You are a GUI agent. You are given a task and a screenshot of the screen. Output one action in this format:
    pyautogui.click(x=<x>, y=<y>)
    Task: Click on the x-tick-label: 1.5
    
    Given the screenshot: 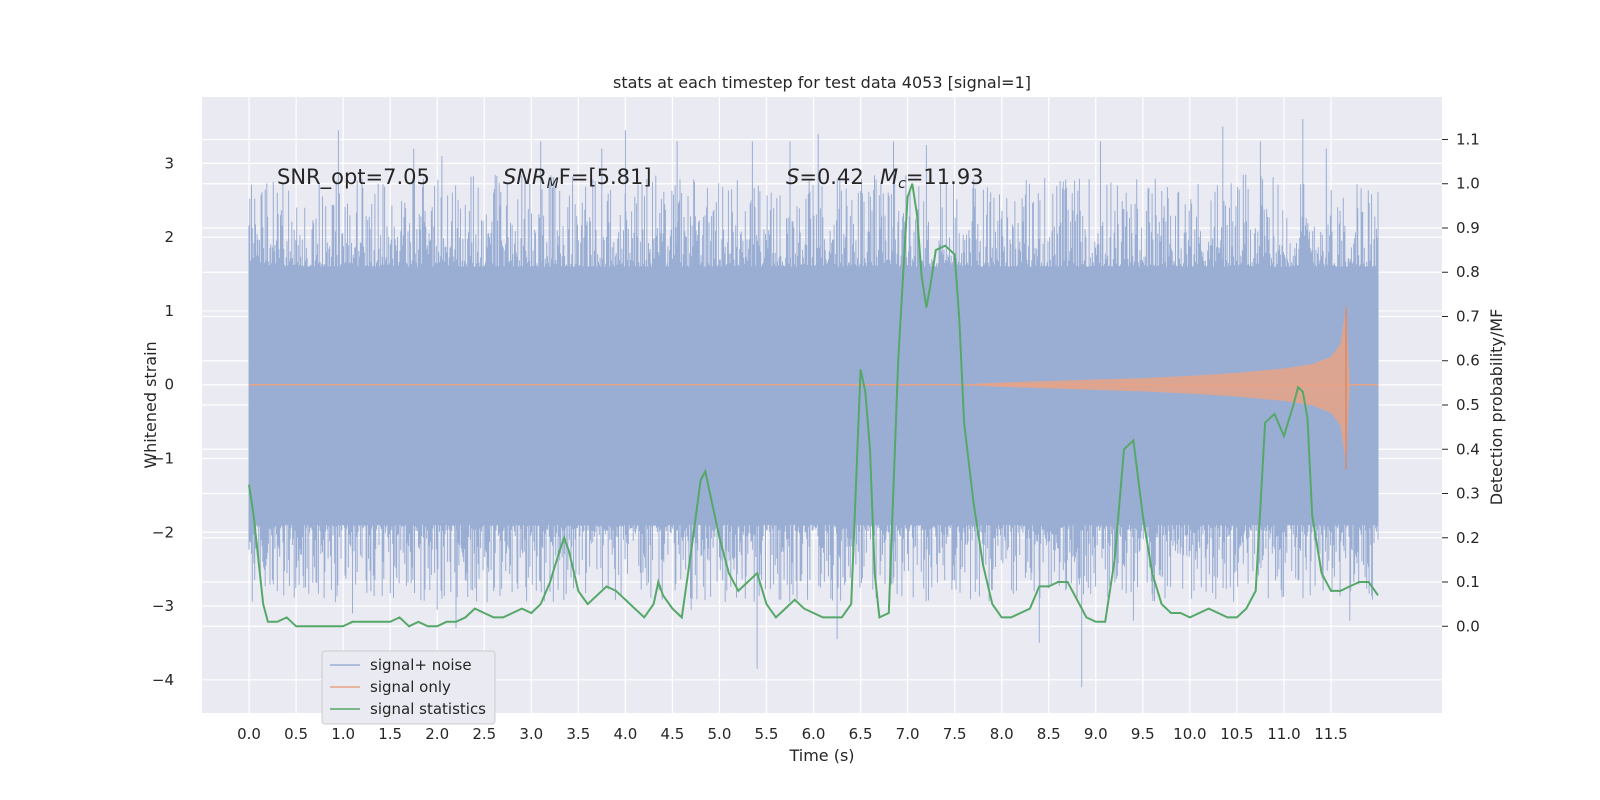 What is the action you would take?
    pyautogui.click(x=390, y=734)
    